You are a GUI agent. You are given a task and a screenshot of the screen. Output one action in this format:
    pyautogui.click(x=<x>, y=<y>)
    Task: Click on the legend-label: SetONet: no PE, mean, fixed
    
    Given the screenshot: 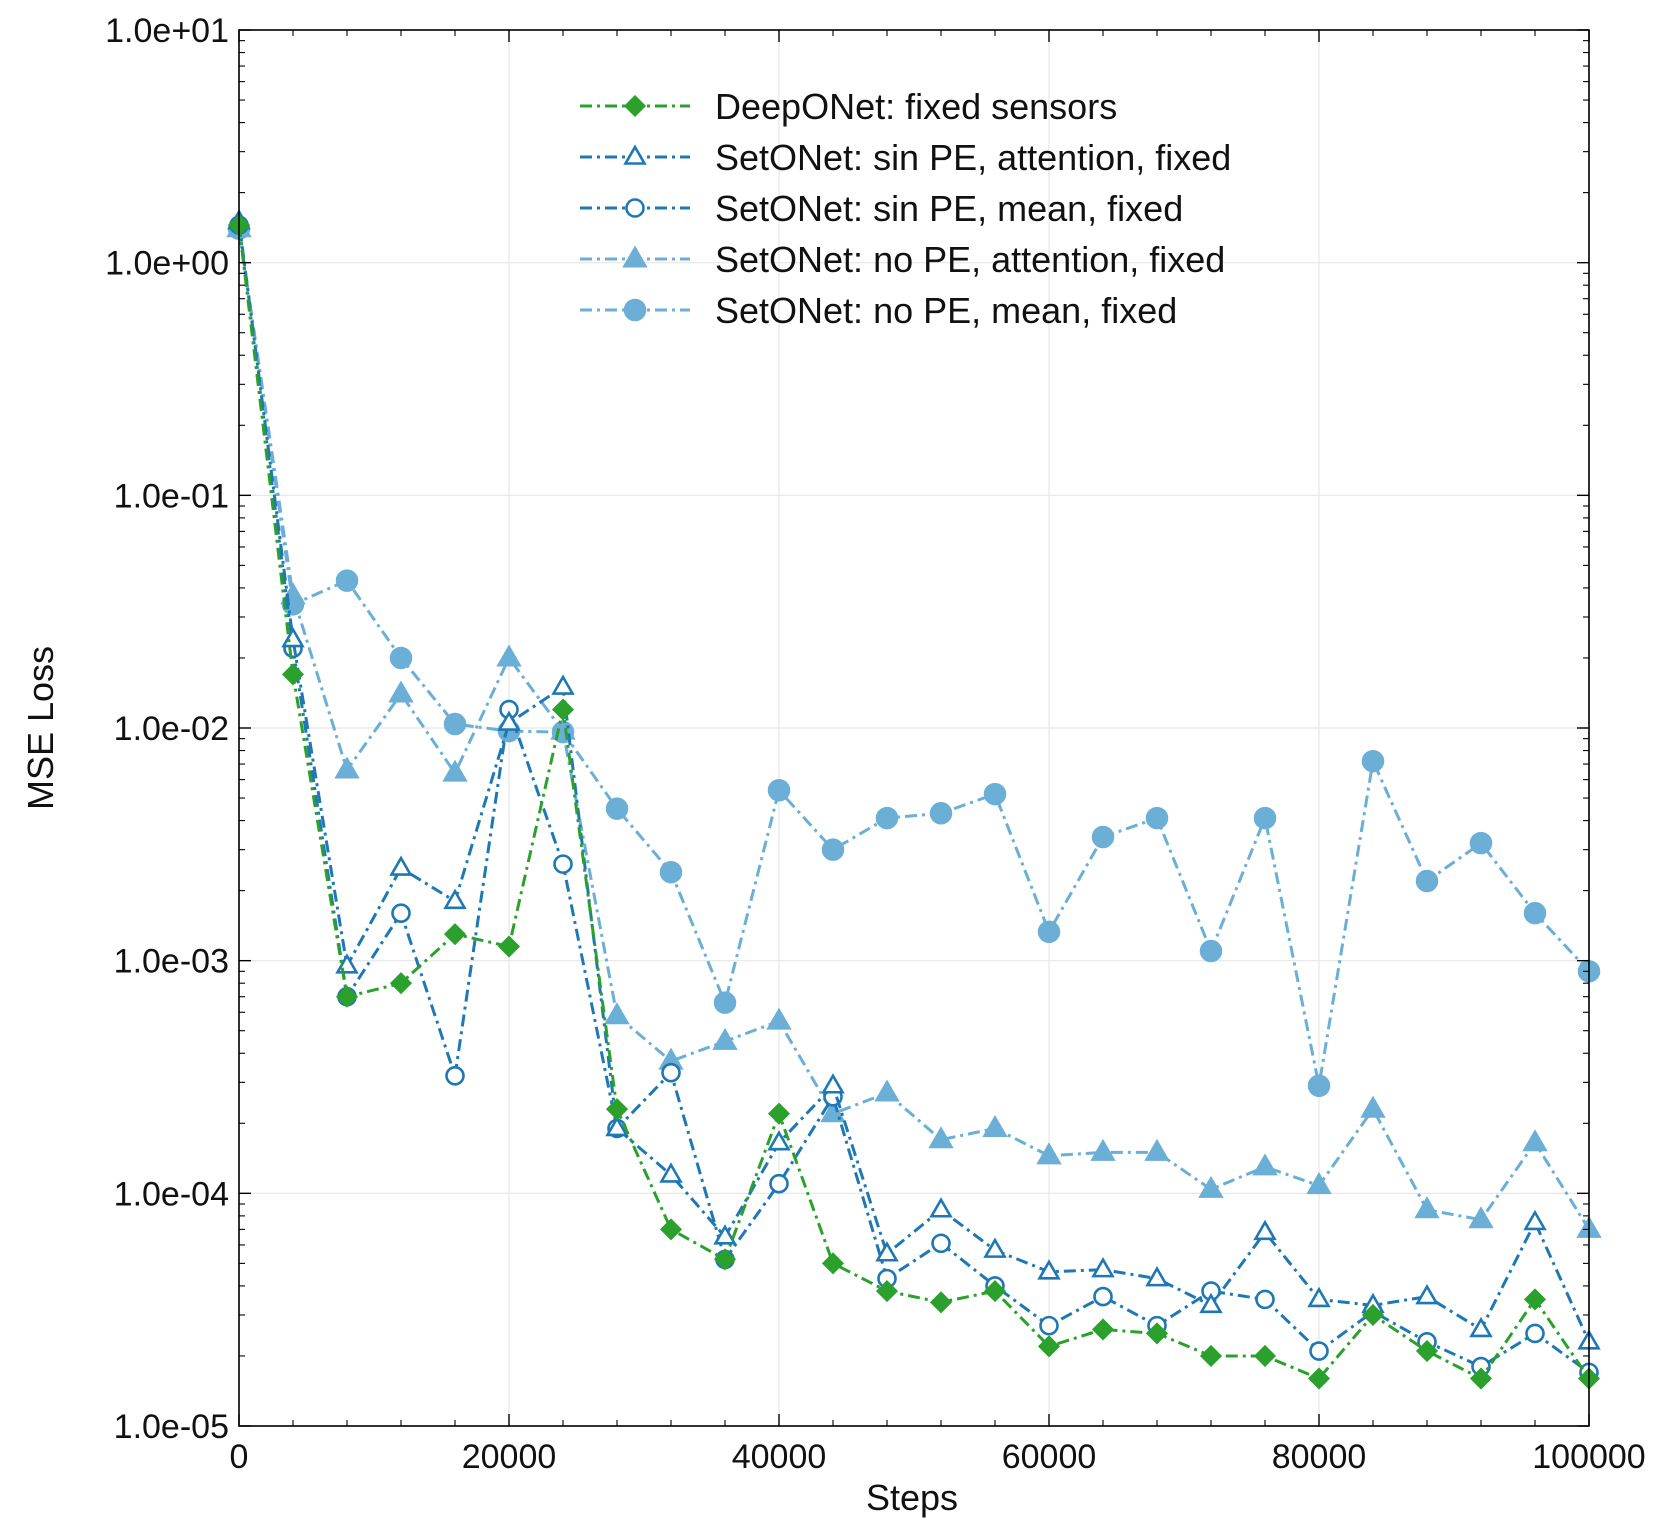 What is the action you would take?
    pyautogui.click(x=946, y=310)
    